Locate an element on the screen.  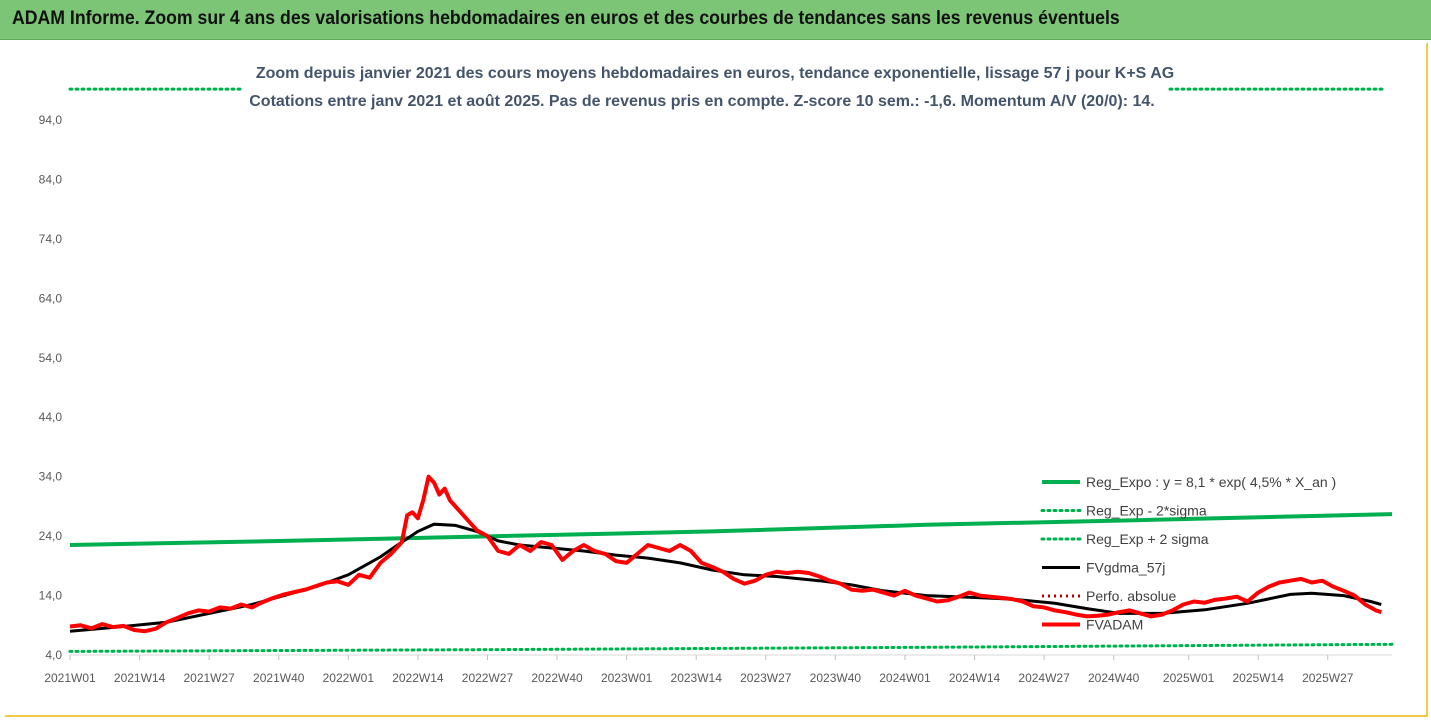
x-tick-label: 2022W14 is located at coordinates (418, 678).